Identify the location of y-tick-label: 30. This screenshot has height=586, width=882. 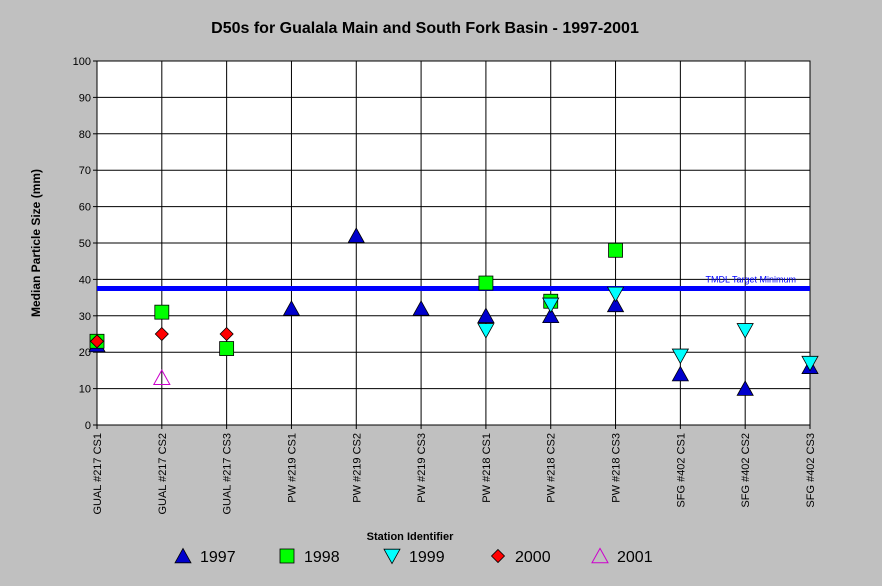
(85, 317).